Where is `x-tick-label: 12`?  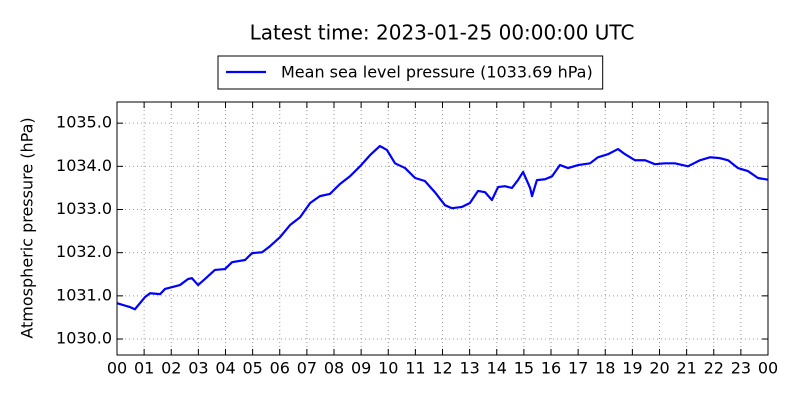
x-tick-label: 12 is located at coordinates (442, 368).